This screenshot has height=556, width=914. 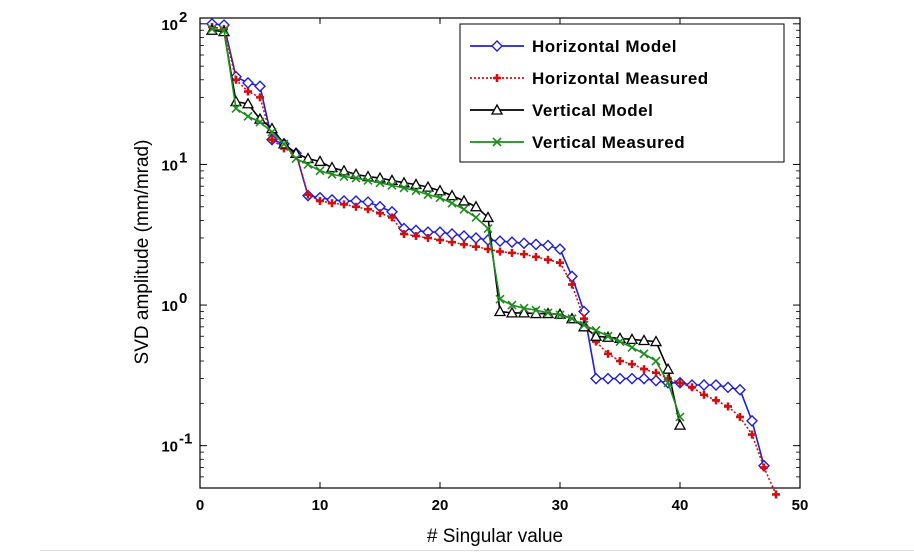 I want to click on y-tick-exponent: 1, so click(x=183, y=157).